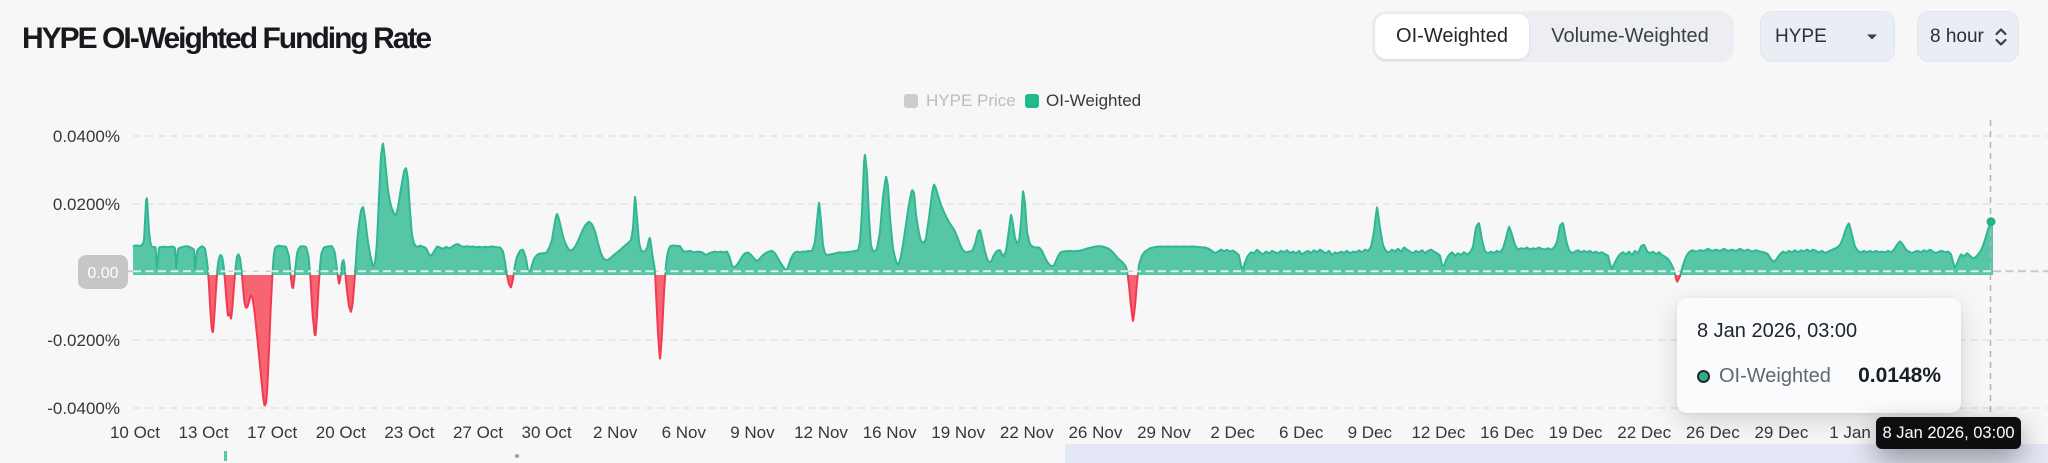 Image resolution: width=2048 pixels, height=463 pixels. What do you see at coordinates (1713, 432) in the screenshot?
I see `svg-text: 26 Dec` at bounding box center [1713, 432].